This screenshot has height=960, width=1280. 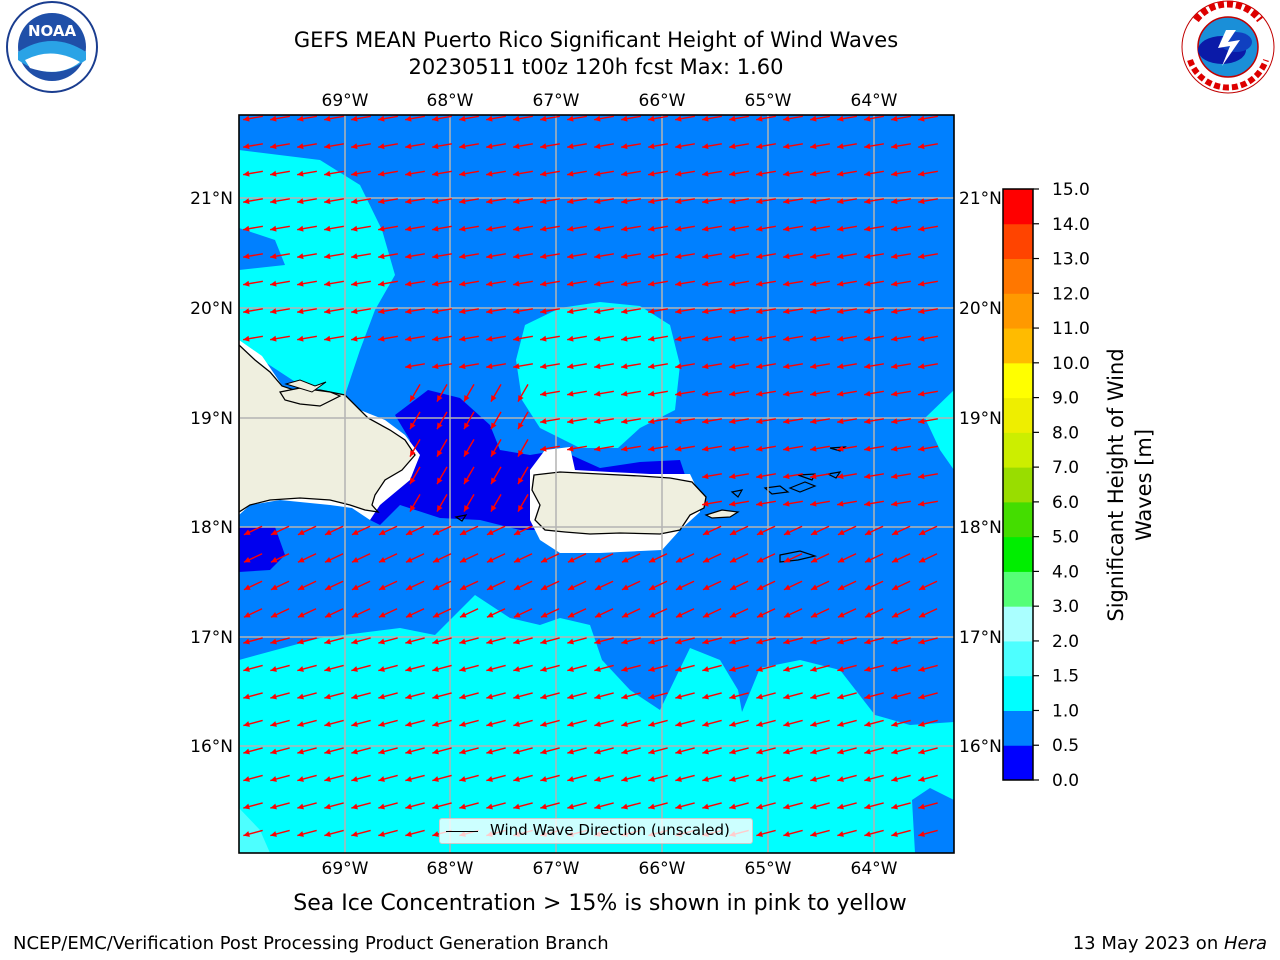 I want to click on lat-label-right-2: 19°N, so click(x=980, y=419).